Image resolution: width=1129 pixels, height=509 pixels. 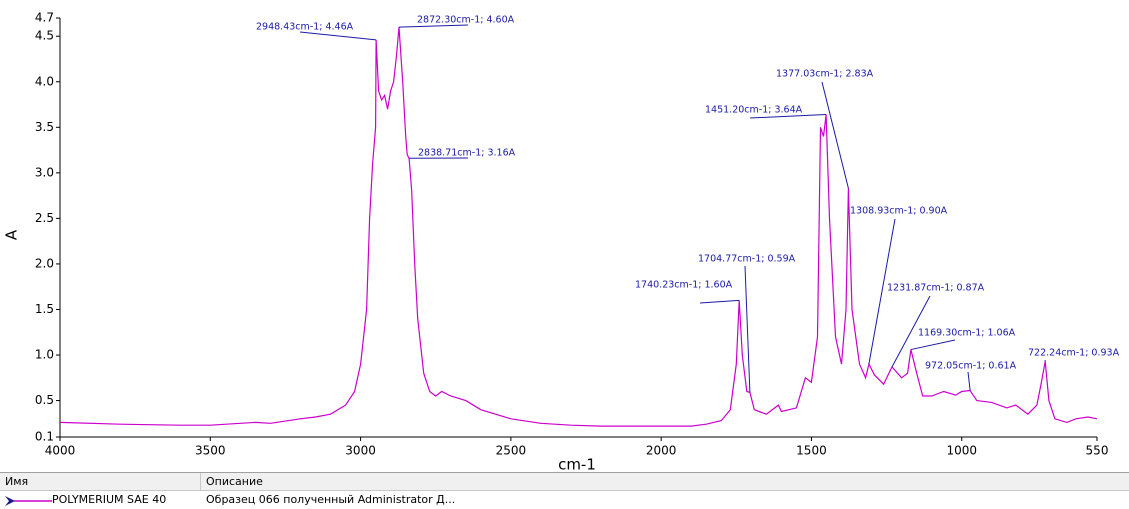 I want to click on peak-annotation: 2872.30cm-1; 4.60A, so click(x=466, y=20).